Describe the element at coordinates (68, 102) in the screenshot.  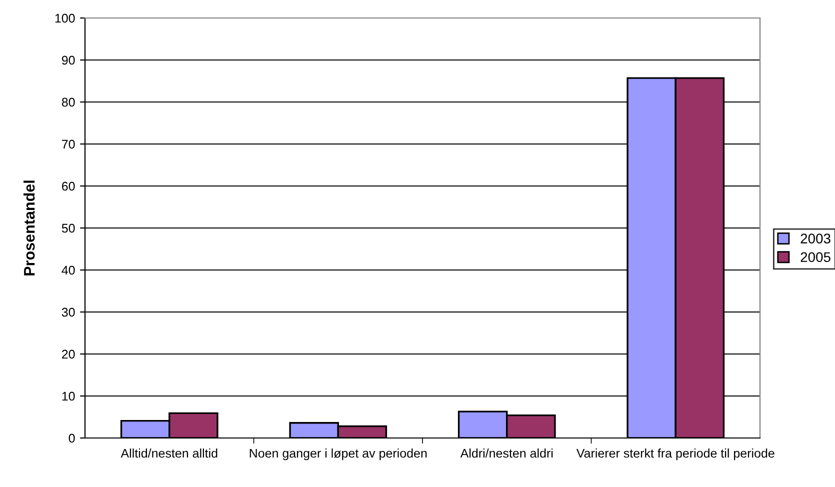
I see `y-tick-label: 80` at that location.